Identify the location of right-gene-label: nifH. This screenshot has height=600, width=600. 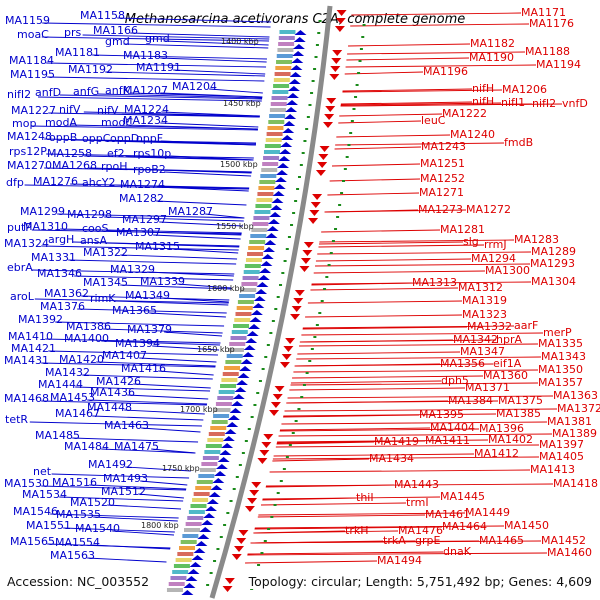
(483, 88).